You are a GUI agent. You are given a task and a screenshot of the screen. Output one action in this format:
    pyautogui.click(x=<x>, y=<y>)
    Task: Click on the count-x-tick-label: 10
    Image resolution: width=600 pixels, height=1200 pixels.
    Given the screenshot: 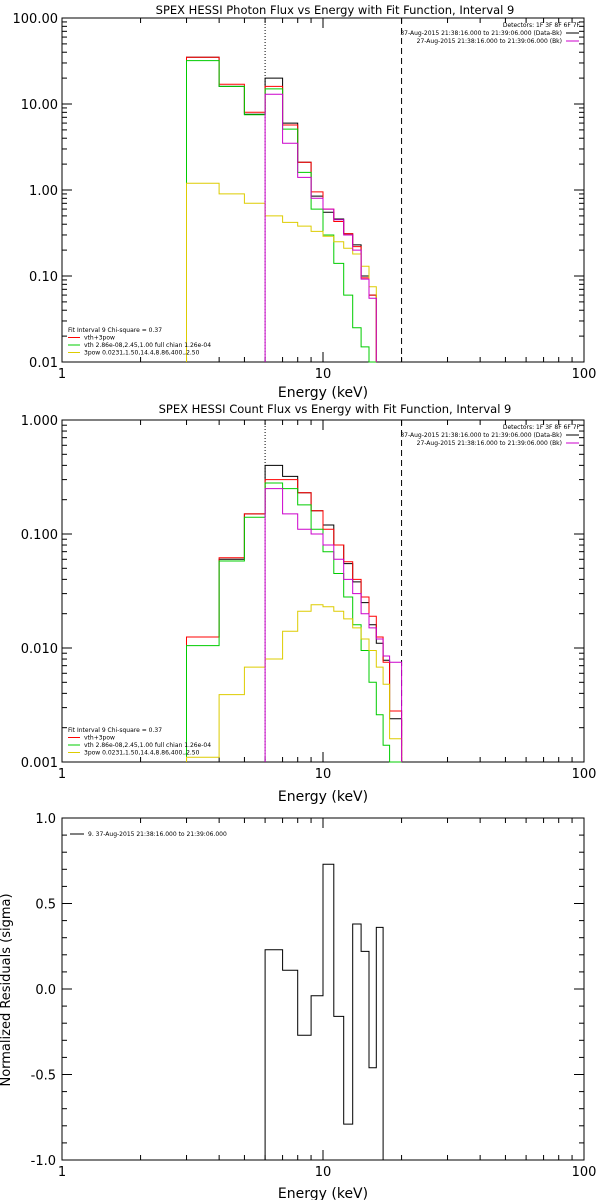 What is the action you would take?
    pyautogui.click(x=323, y=774)
    